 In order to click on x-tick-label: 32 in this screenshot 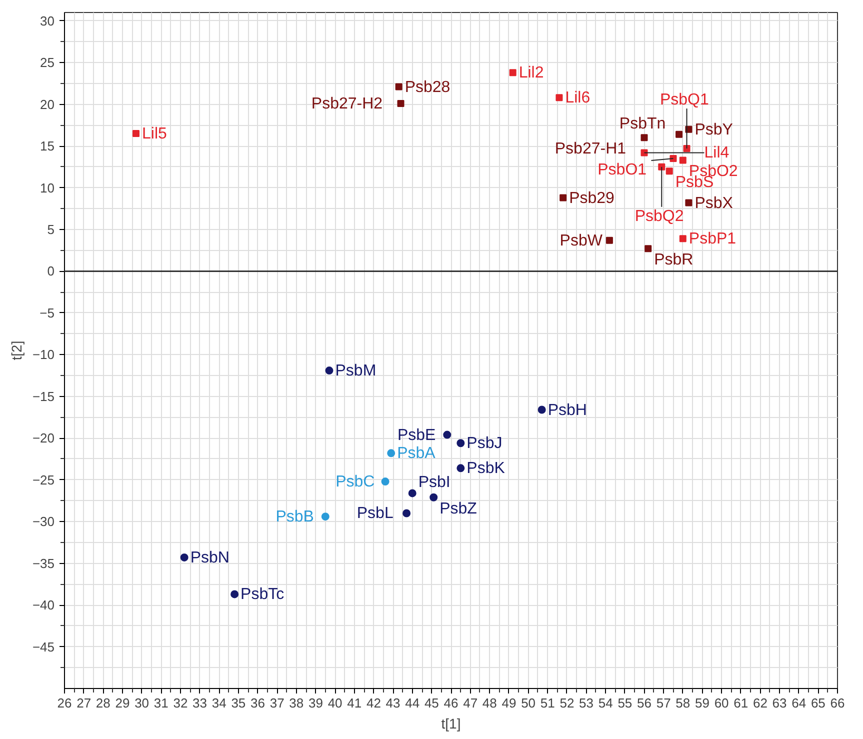, I will do `click(180, 703)`.